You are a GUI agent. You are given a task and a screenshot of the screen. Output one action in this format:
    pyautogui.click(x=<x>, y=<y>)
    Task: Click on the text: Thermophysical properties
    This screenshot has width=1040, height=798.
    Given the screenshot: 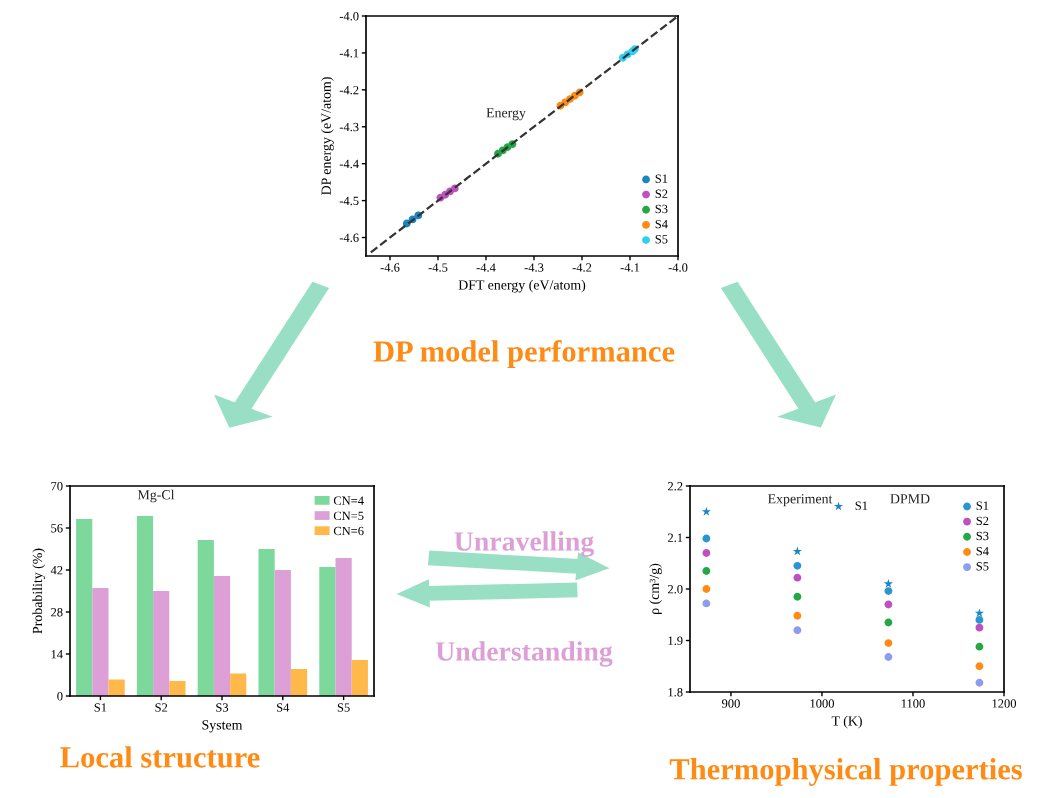 What is the action you would take?
    pyautogui.click(x=845, y=772)
    